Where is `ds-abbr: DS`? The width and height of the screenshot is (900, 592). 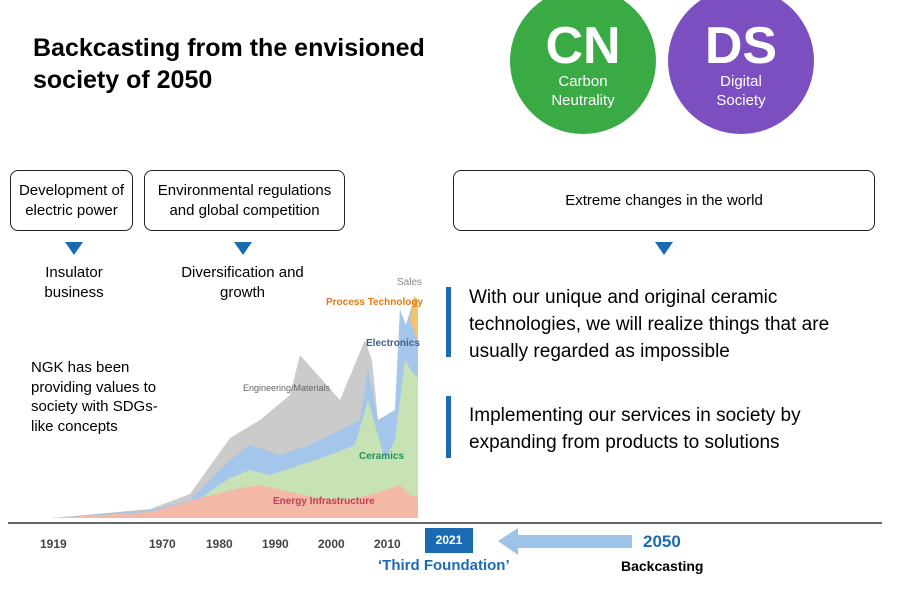 ds-abbr: DS is located at coordinates (741, 46).